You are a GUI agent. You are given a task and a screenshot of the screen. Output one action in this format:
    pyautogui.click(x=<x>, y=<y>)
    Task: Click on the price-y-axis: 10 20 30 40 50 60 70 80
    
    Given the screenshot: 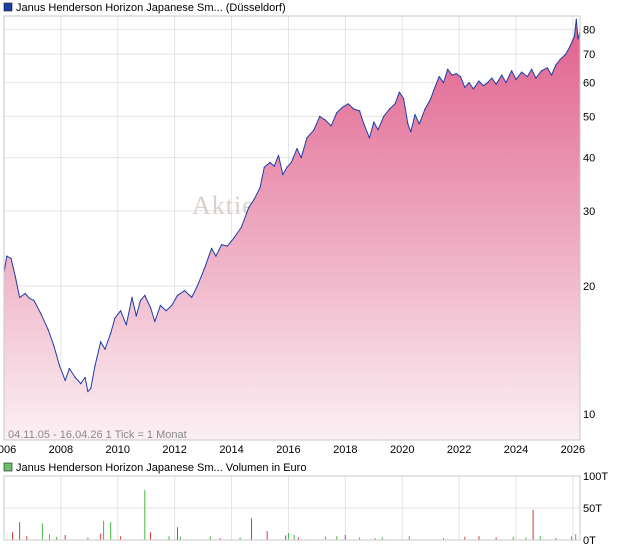 What is the action you would take?
    pyautogui.click(x=589, y=222)
    